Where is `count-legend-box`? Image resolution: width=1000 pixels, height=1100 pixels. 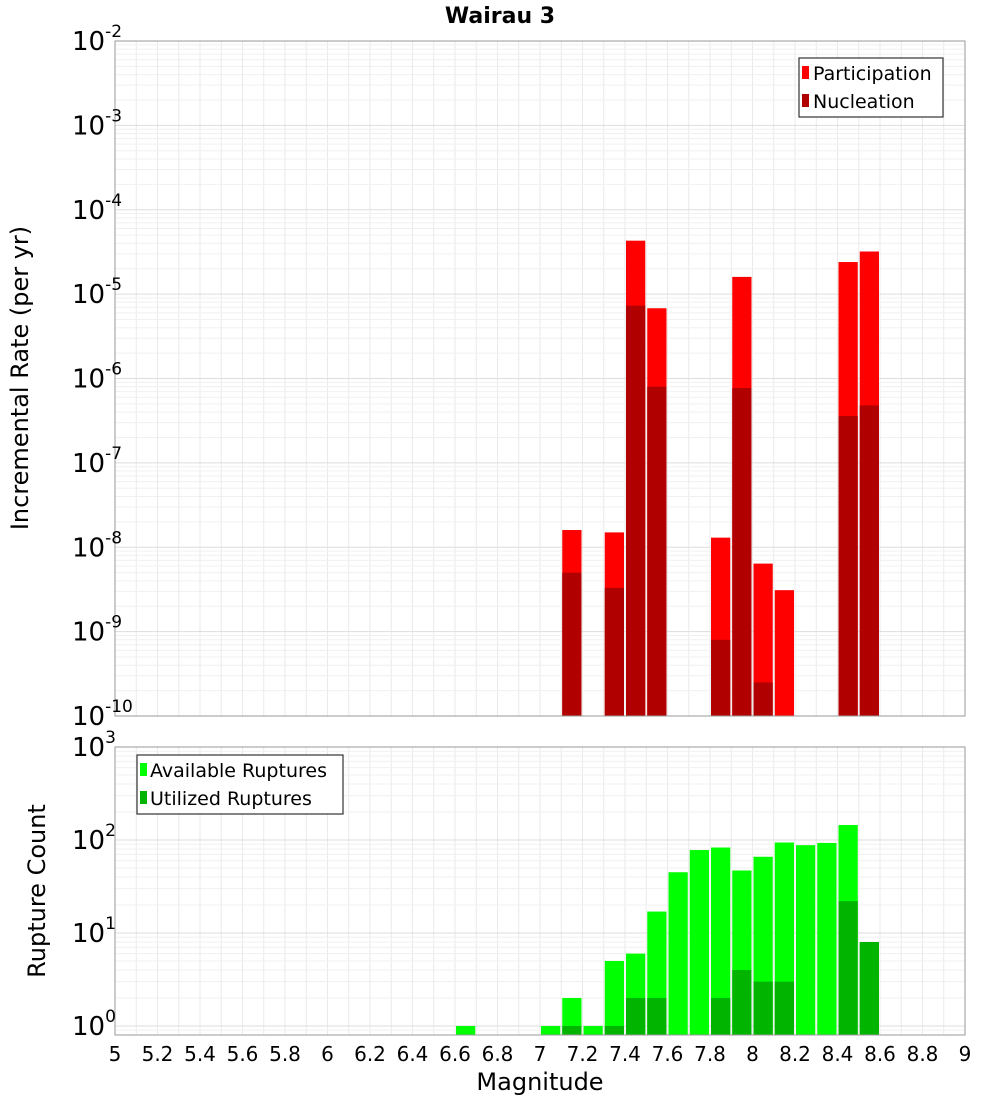 count-legend-box is located at coordinates (240, 784).